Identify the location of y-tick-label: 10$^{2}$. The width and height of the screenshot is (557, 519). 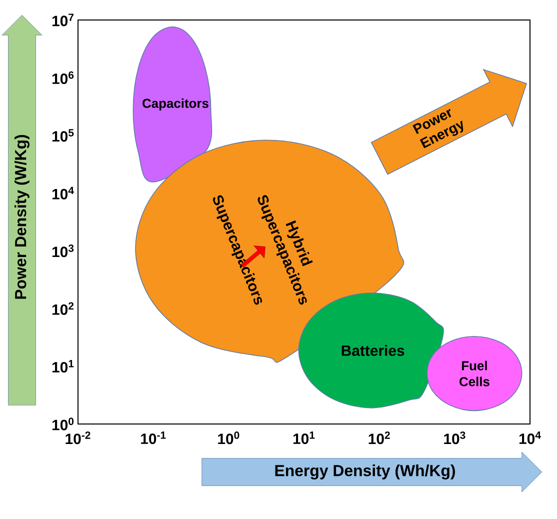
(63, 308).